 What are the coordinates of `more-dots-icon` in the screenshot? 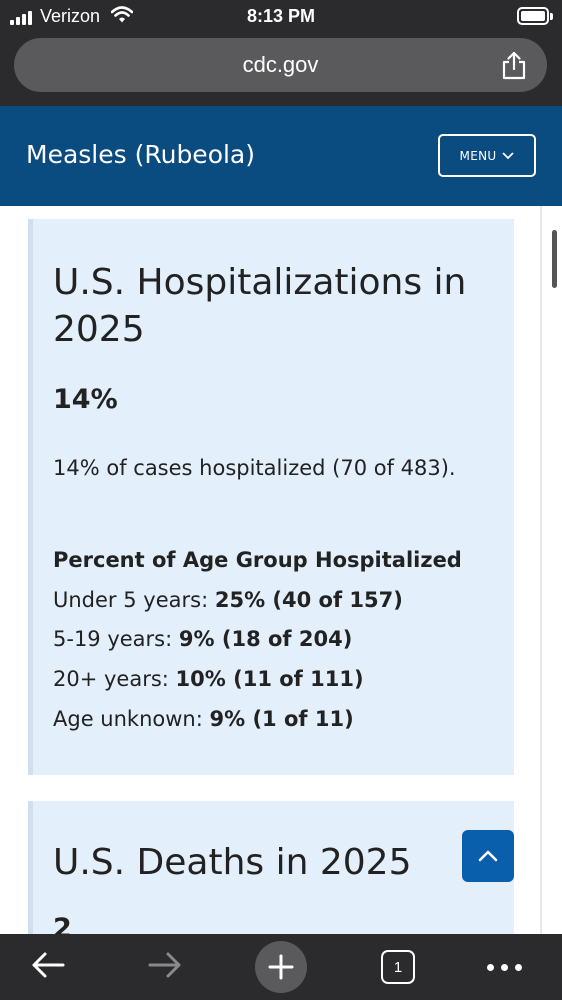 It's located at (504, 967).